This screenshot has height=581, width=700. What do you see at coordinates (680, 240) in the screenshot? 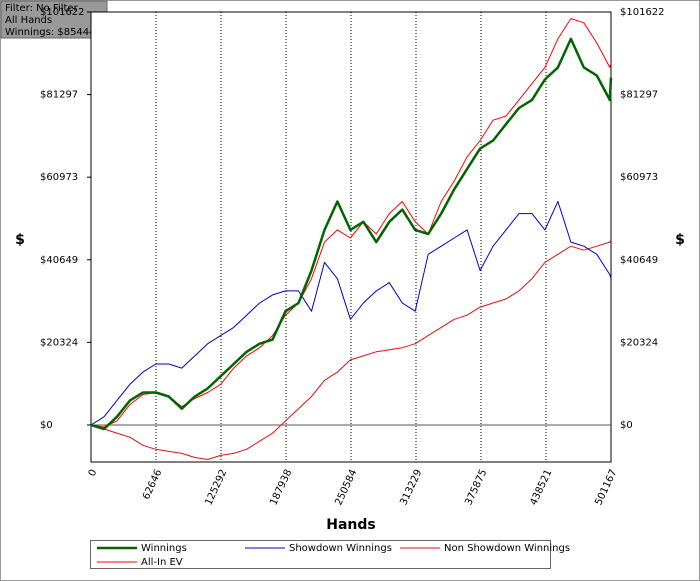
I see `y2-axis-label: $` at bounding box center [680, 240].